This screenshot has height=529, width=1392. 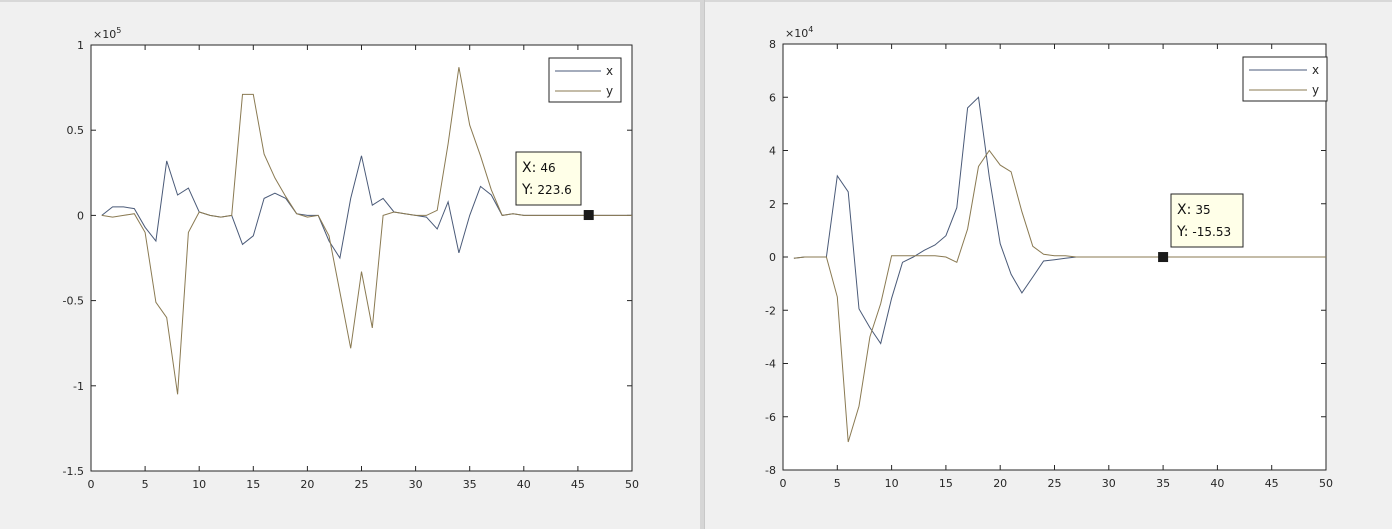 What do you see at coordinates (770, 470) in the screenshot?
I see `y-tick-label: -8` at bounding box center [770, 470].